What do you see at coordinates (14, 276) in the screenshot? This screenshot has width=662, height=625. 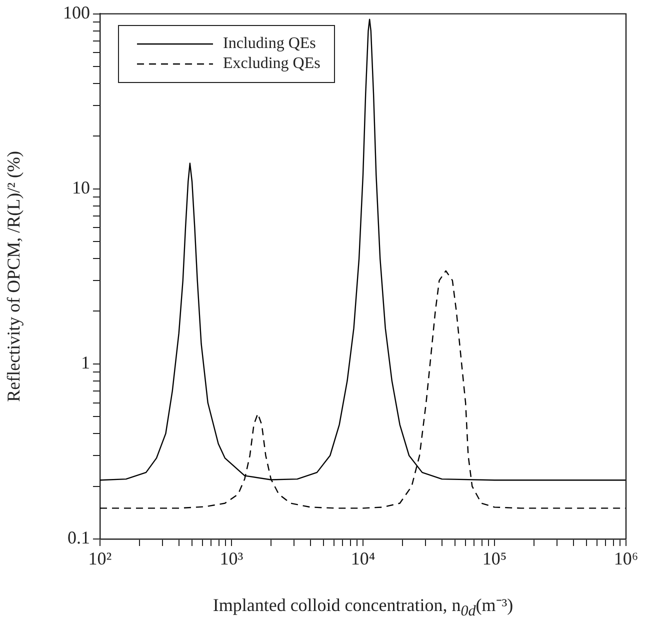 I see `y-axis-title: Reflectivity of OPCM, /R(L)/² (%)` at bounding box center [14, 276].